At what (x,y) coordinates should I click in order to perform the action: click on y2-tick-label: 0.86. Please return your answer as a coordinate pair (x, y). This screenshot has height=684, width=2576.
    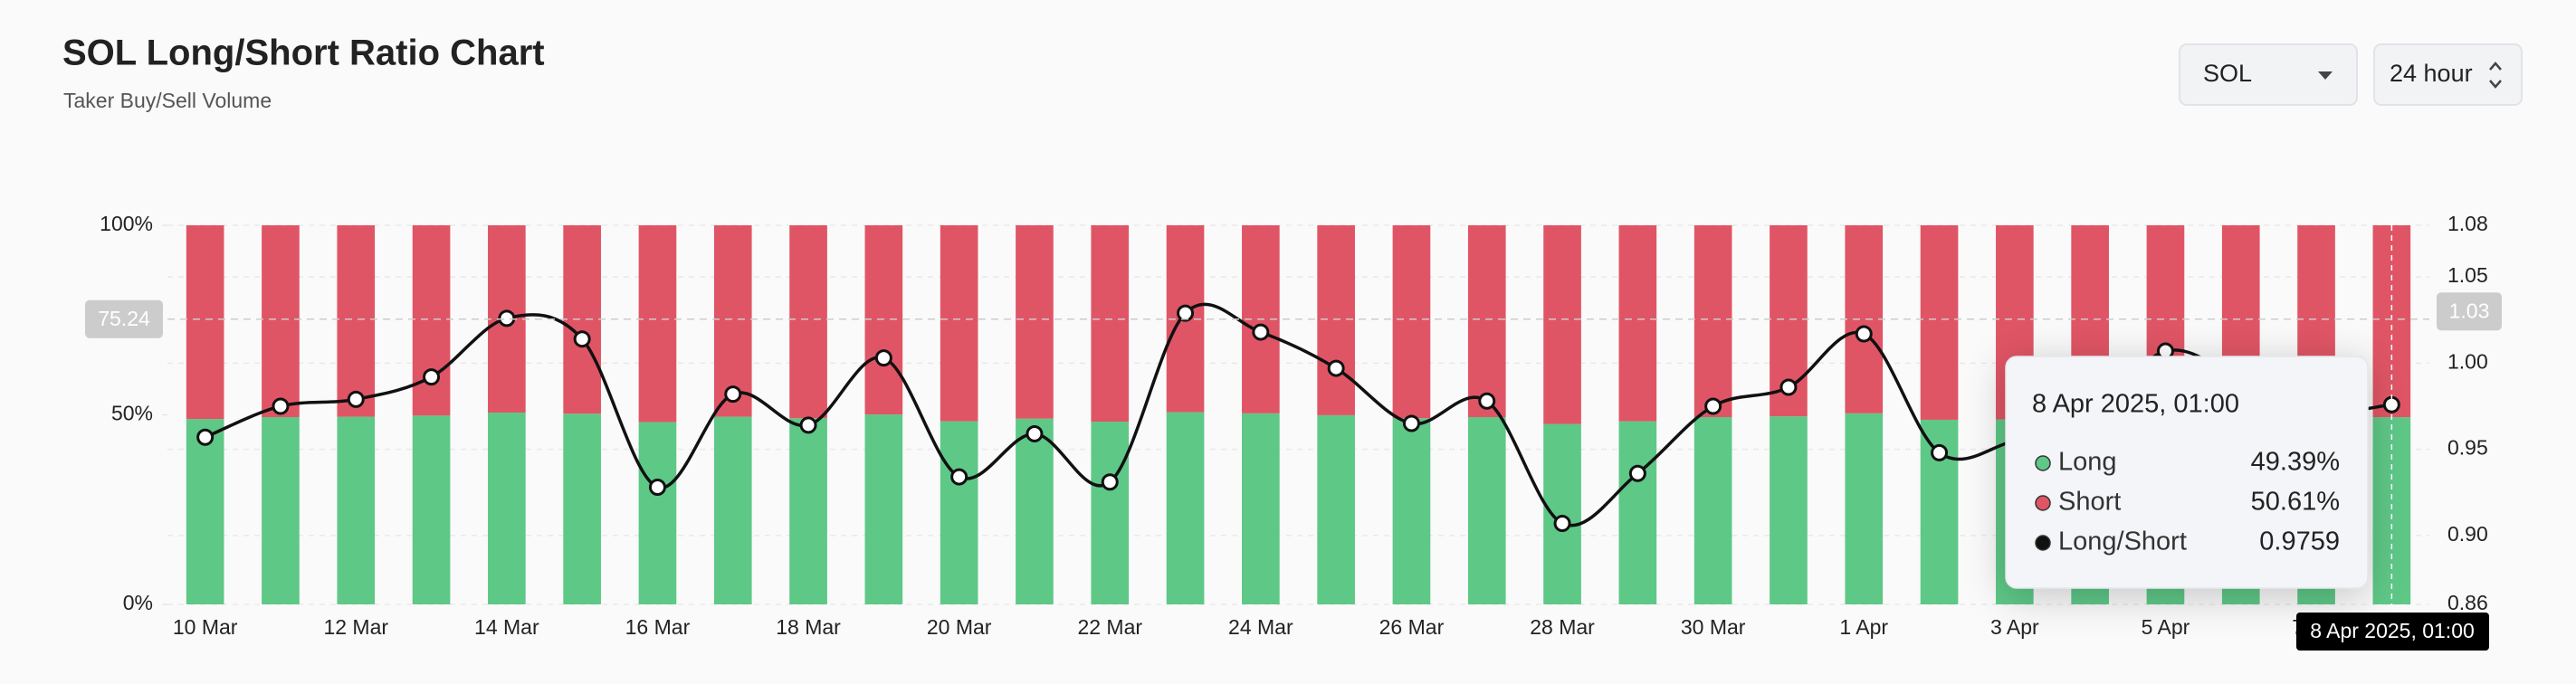
    Looking at the image, I should click on (2467, 602).